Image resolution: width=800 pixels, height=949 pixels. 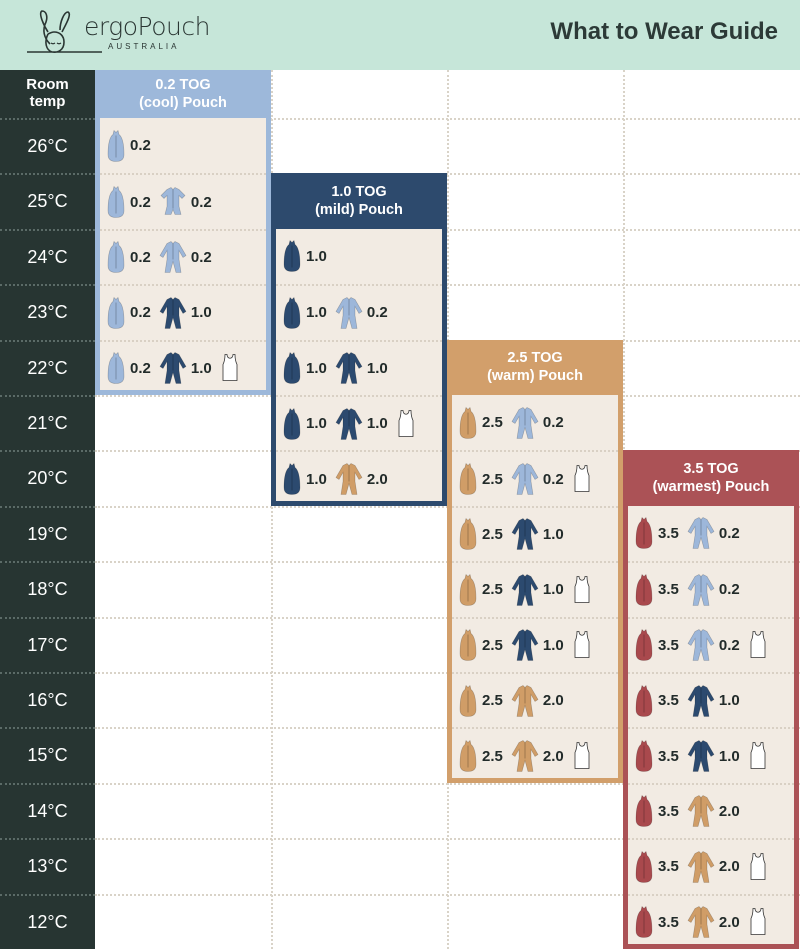 I want to click on tog-box-body: 1.0 1.0 0.2 1.0 1.0 1.0 1.0 1.0 2.0, so click(x=359, y=364).